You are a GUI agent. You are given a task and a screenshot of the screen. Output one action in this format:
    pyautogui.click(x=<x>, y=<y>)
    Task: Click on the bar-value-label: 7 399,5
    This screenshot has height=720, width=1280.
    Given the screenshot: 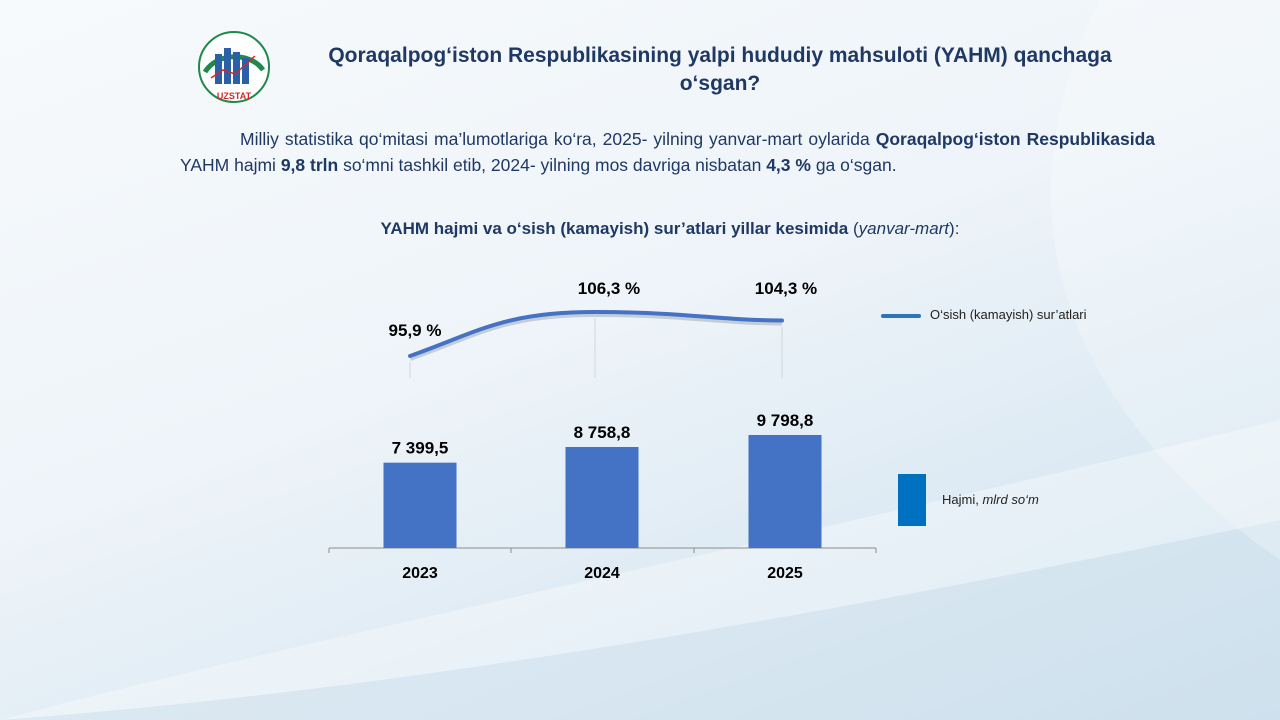 What is the action you would take?
    pyautogui.click(x=420, y=448)
    